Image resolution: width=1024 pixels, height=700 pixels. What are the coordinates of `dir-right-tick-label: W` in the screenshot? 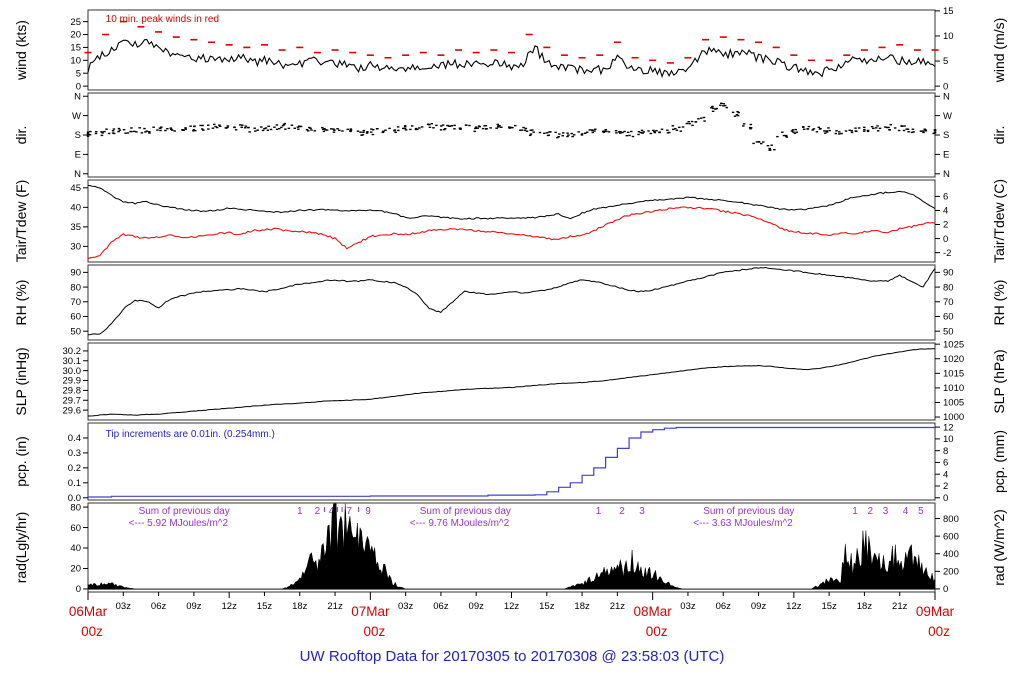 It's located at (947, 116).